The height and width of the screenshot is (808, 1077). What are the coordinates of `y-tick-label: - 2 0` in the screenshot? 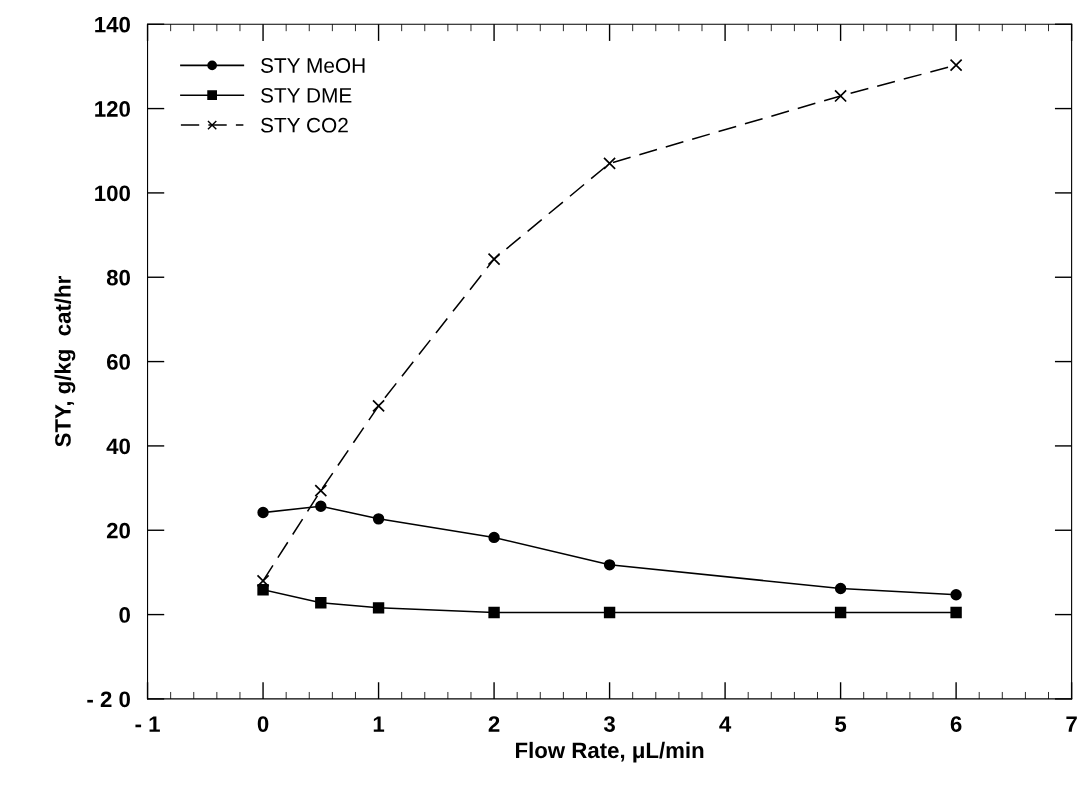 It's located at (108, 699).